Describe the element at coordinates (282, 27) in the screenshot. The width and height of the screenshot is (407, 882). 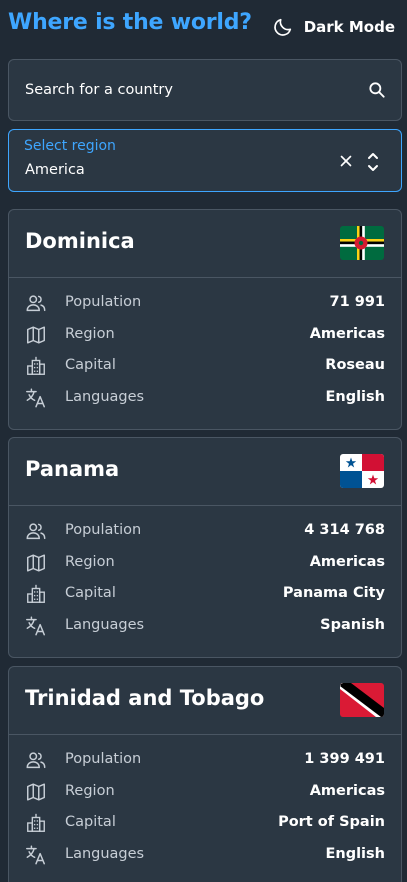
I see `moon-icon` at that location.